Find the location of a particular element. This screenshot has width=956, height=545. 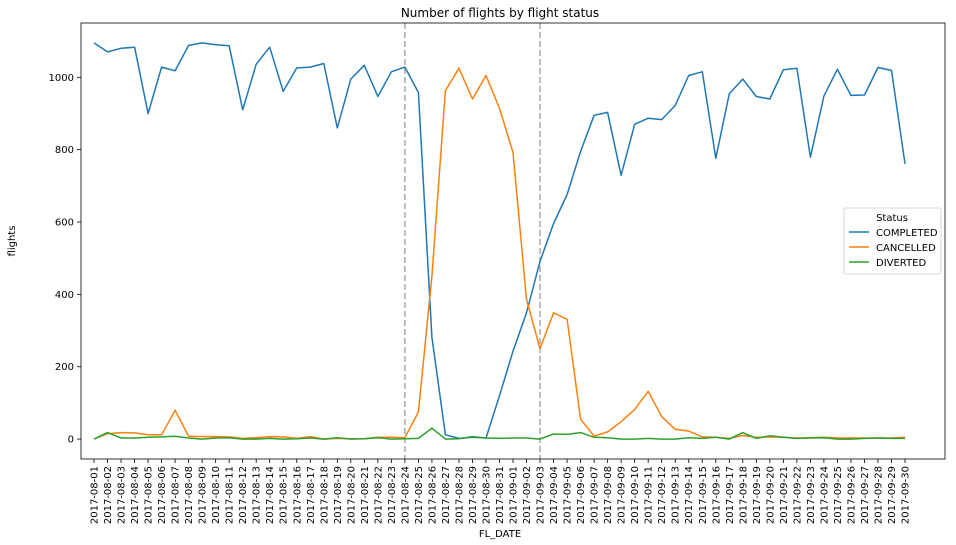

x-tick-label: 2017-09-30 is located at coordinates (906, 495).